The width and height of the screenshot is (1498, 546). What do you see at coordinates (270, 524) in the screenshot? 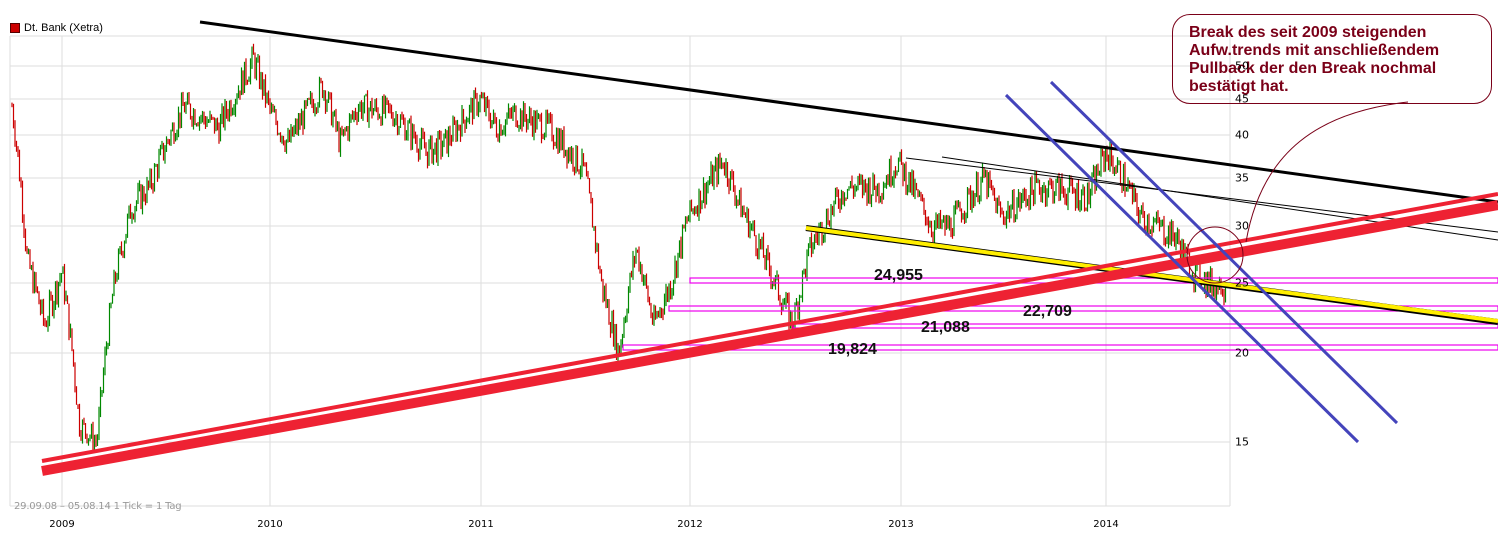
I see `x-tick-2010: 2010` at bounding box center [270, 524].